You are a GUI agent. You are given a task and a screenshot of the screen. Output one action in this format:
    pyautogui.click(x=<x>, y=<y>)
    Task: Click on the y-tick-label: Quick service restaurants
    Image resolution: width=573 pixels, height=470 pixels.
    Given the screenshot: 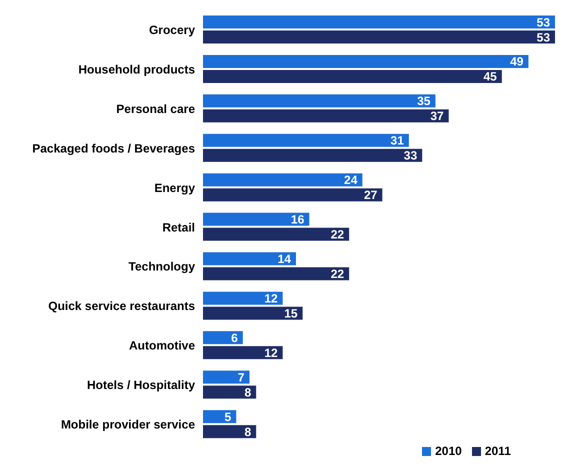 What is the action you would take?
    pyautogui.click(x=122, y=306)
    